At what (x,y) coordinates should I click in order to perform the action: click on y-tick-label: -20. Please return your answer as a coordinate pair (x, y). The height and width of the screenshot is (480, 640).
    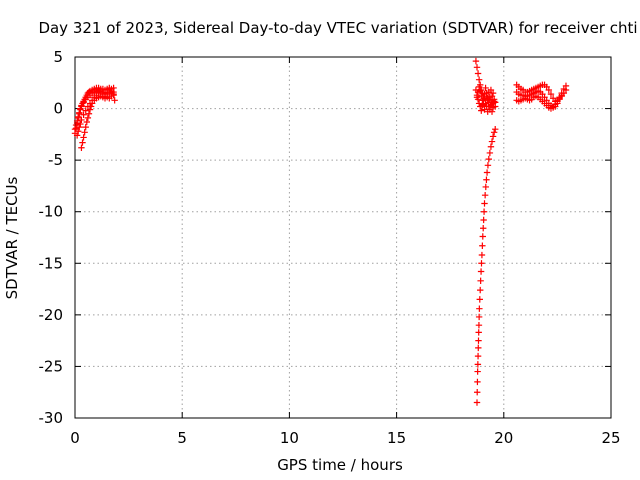
    Looking at the image, I should click on (51, 315).